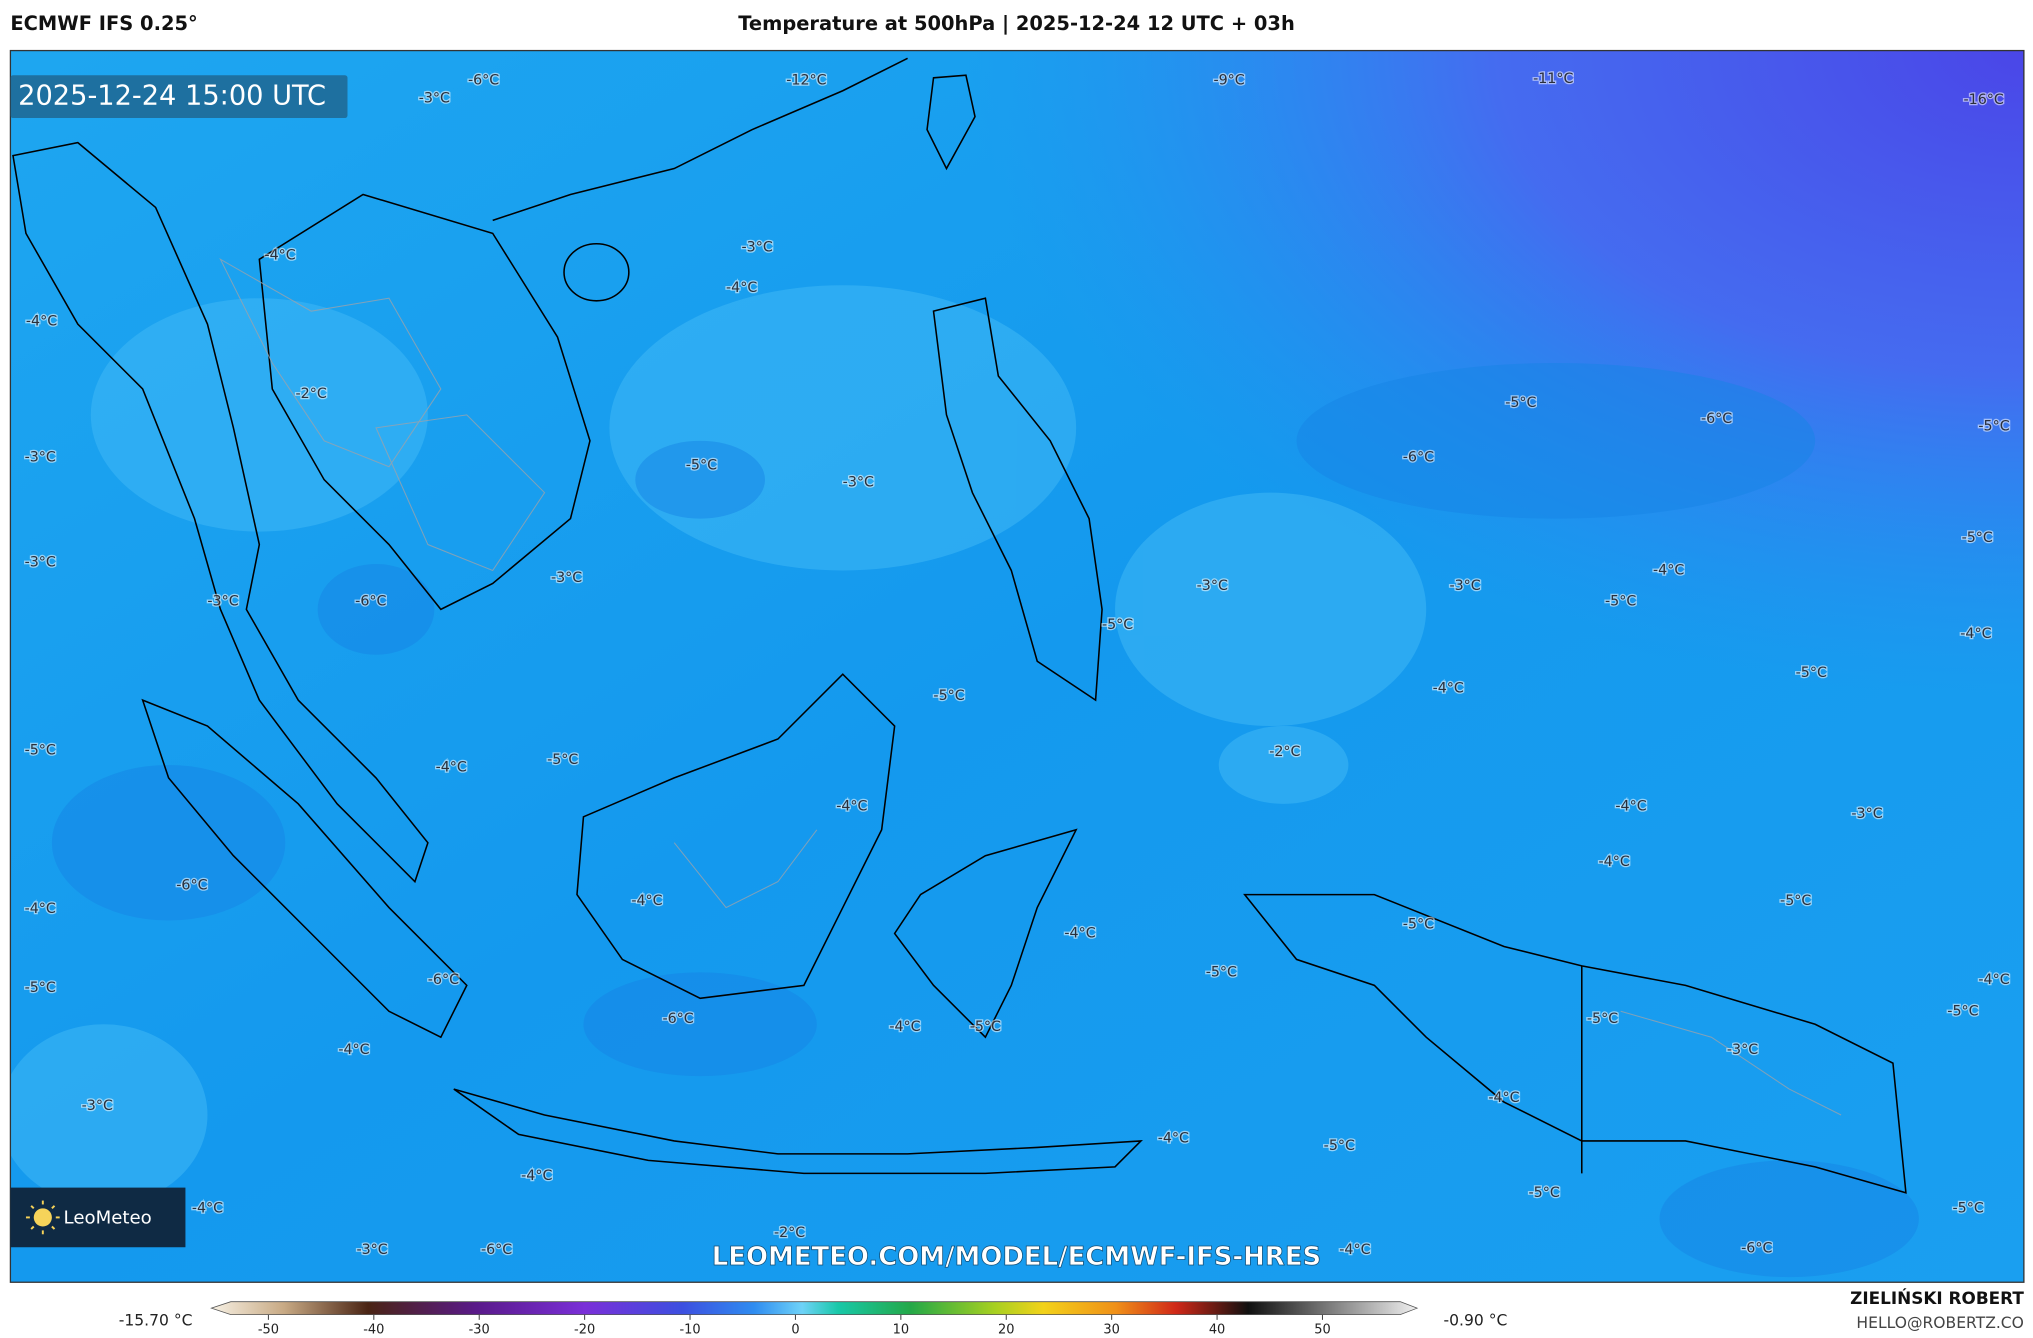 The height and width of the screenshot is (1338, 2033). What do you see at coordinates (1984, 100) in the screenshot?
I see `contour-label: -16°C` at bounding box center [1984, 100].